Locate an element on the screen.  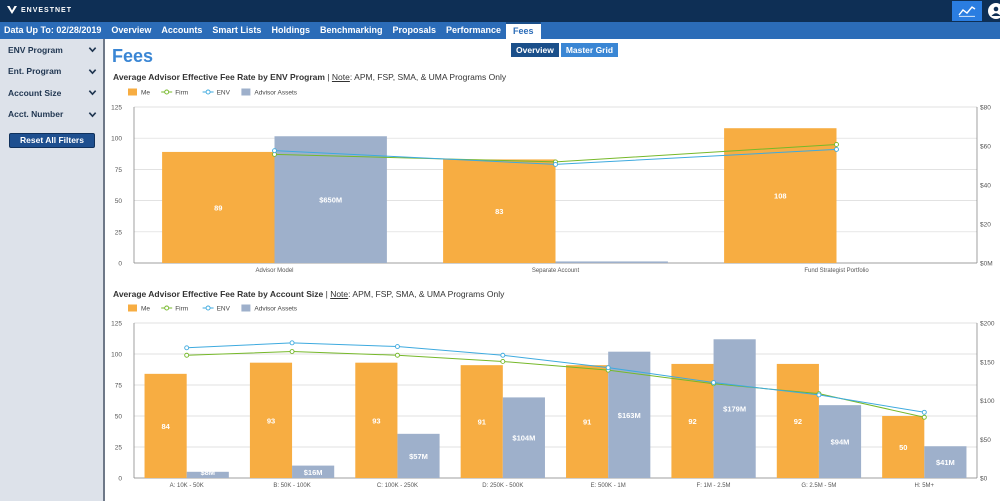
filter-ent-program: Ent. Program is located at coordinates (51, 72).